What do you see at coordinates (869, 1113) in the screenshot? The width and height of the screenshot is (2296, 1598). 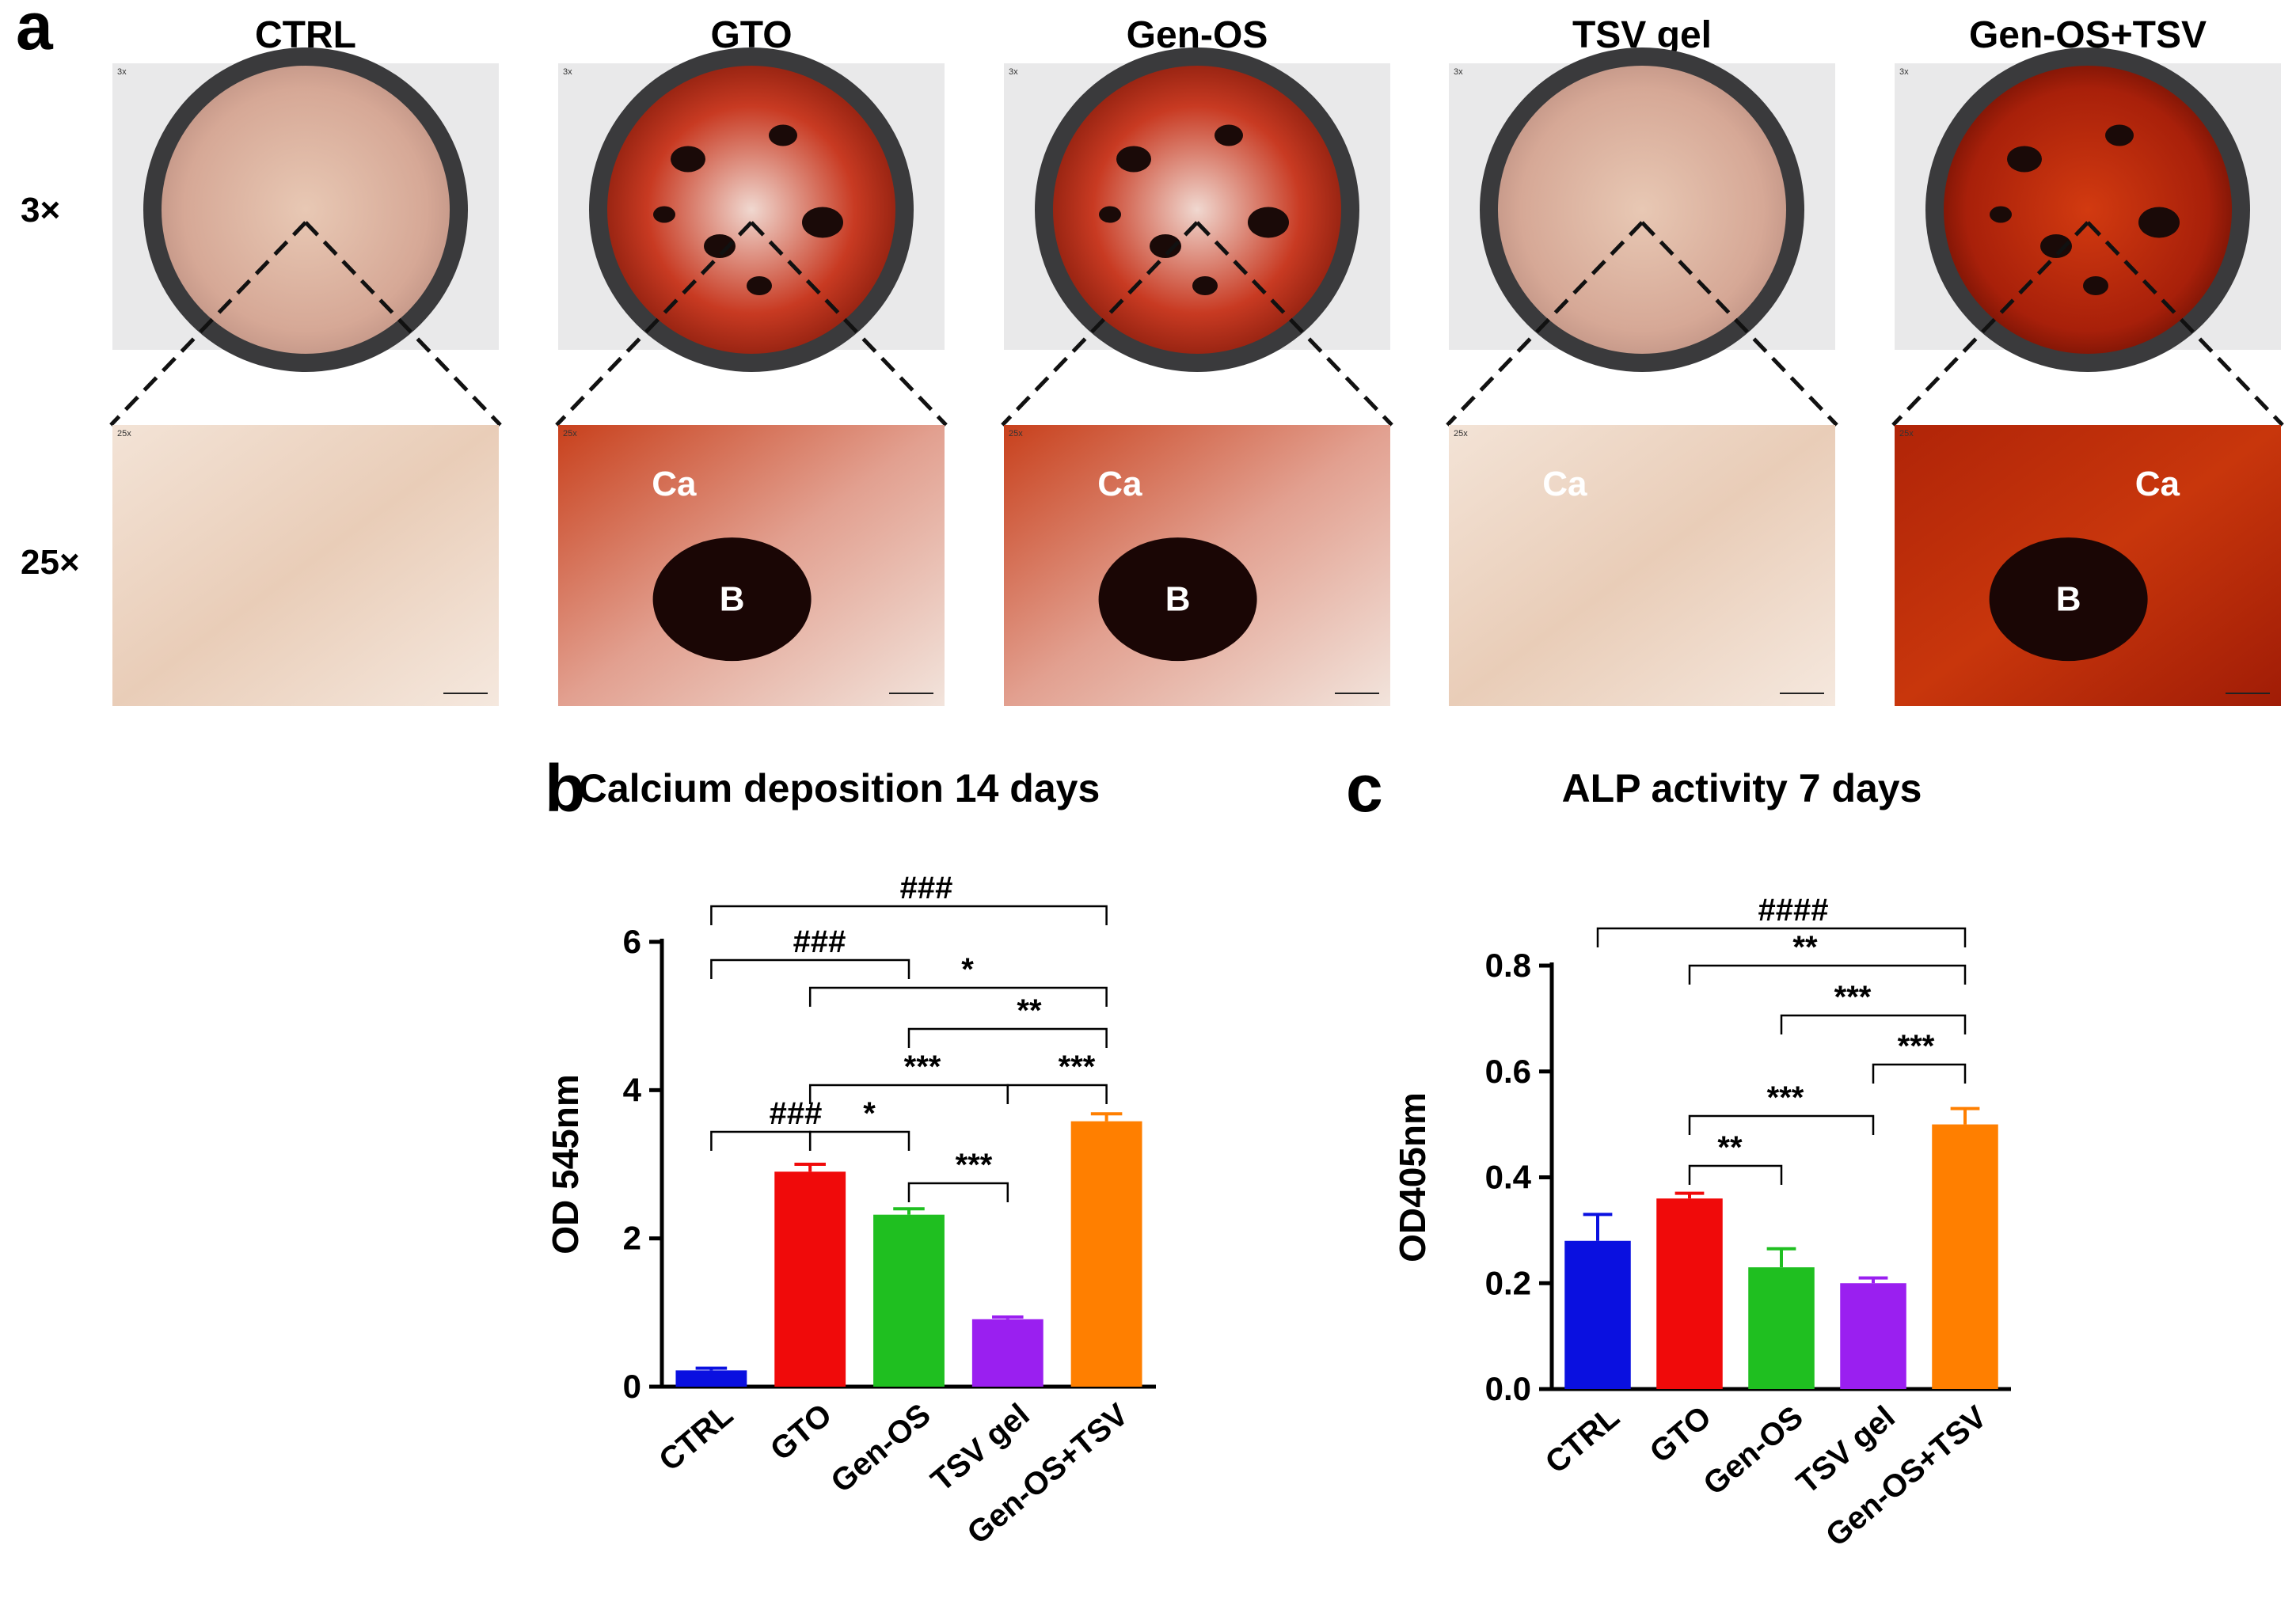 I see `significance-label: *` at bounding box center [869, 1113].